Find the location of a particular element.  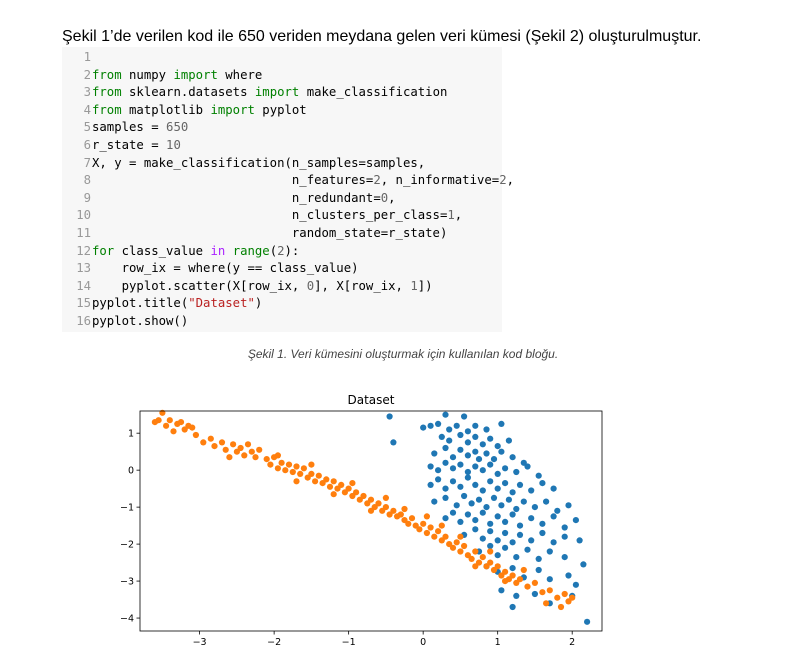

line-number: 13 is located at coordinates (83, 268).